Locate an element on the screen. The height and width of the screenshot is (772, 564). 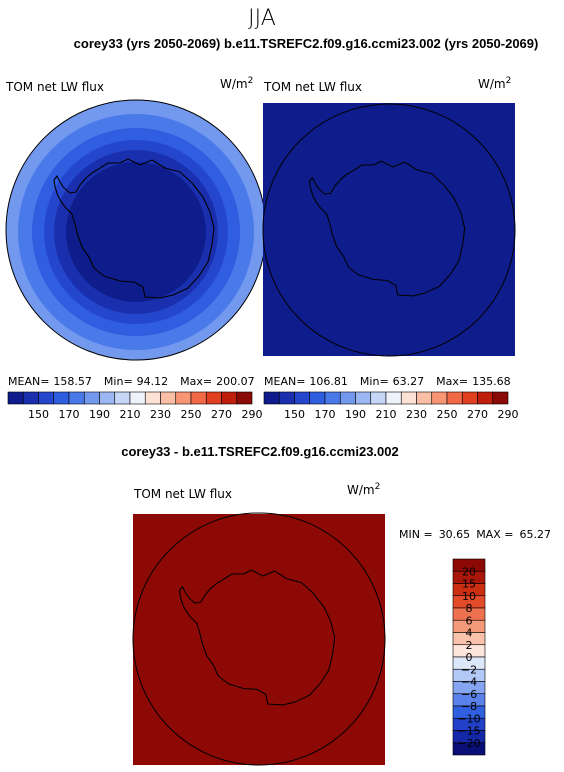
colorbar-tick-label: 0 is located at coordinates (469, 657).